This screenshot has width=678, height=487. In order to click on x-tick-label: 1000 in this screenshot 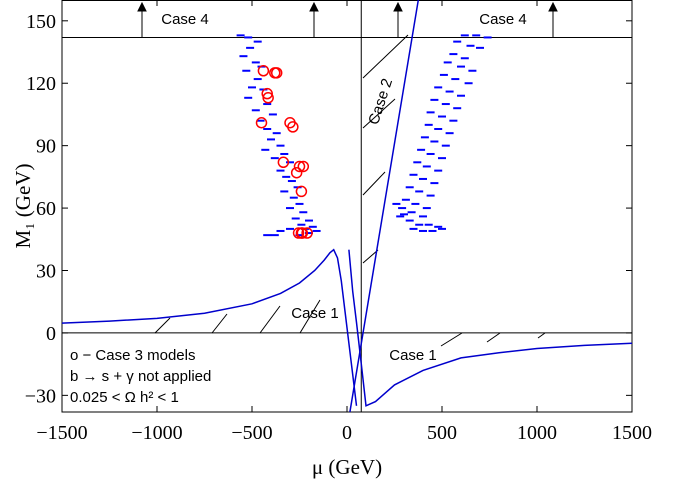, I will do `click(537, 433)`.